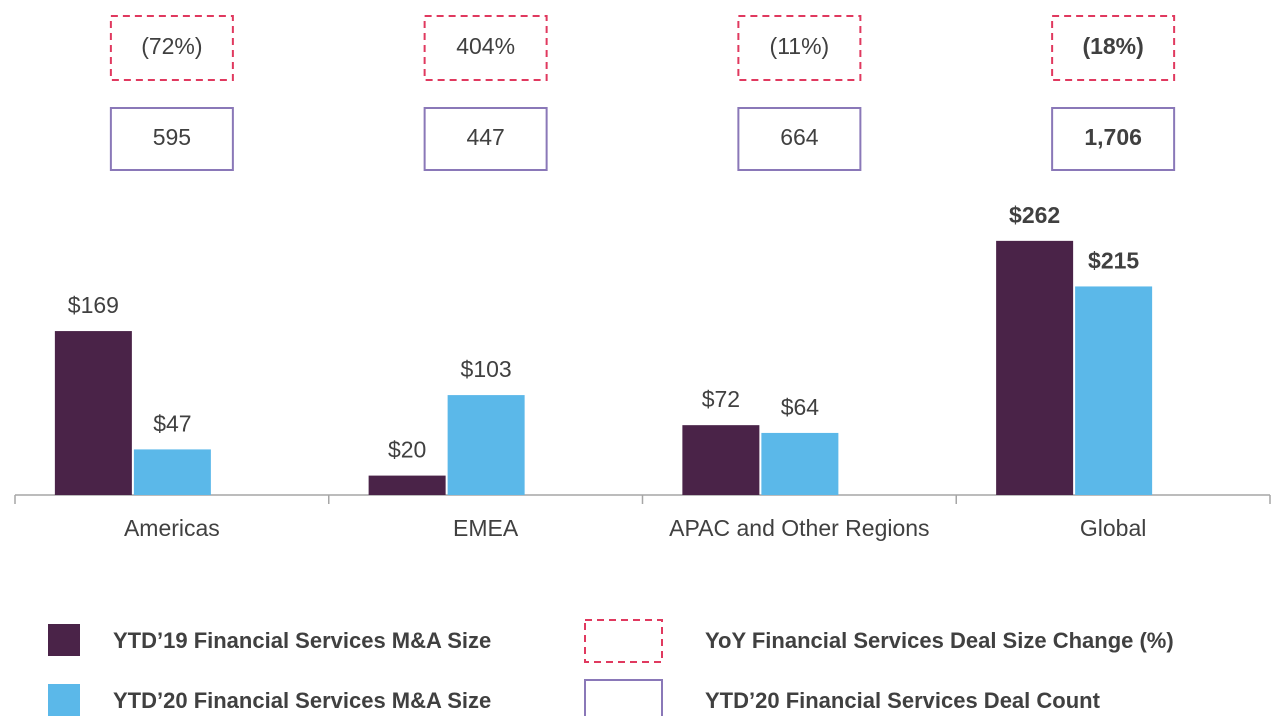 Image resolution: width=1277 pixels, height=716 pixels. Describe the element at coordinates (302, 640) in the screenshot. I see `legend-label: YTD’19 Financial Services M&A Size` at that location.